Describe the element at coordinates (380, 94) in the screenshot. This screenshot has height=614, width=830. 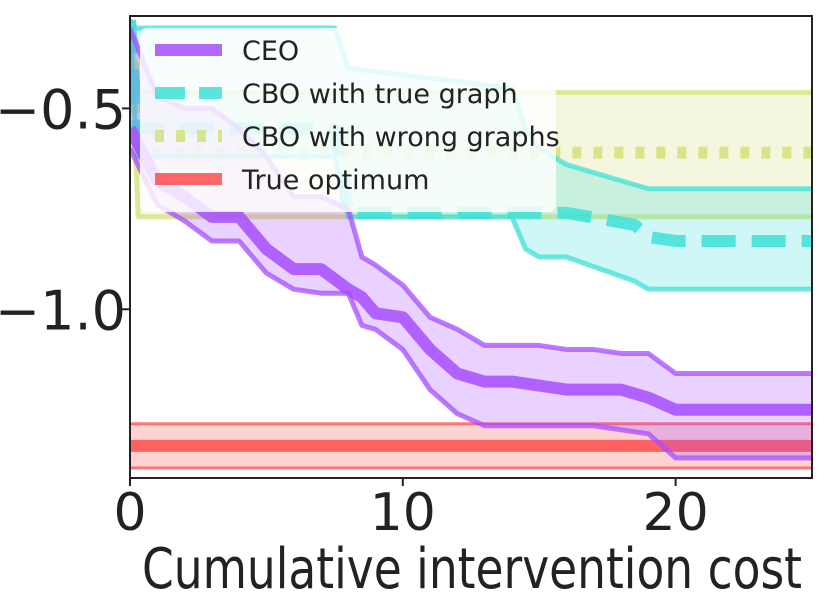
I see `legend-label-cbo-with-true-graph: CBO with true graph` at that location.